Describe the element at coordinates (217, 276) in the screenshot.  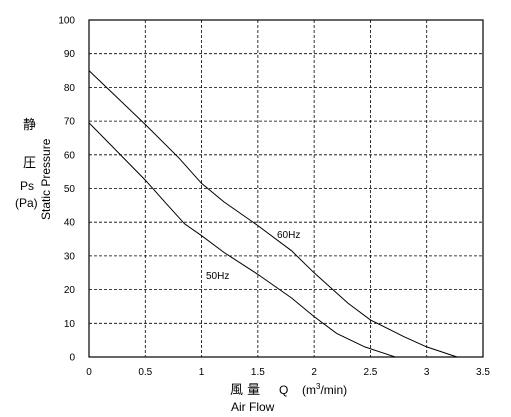
I see `series-label-50hz: 50Hz` at that location.